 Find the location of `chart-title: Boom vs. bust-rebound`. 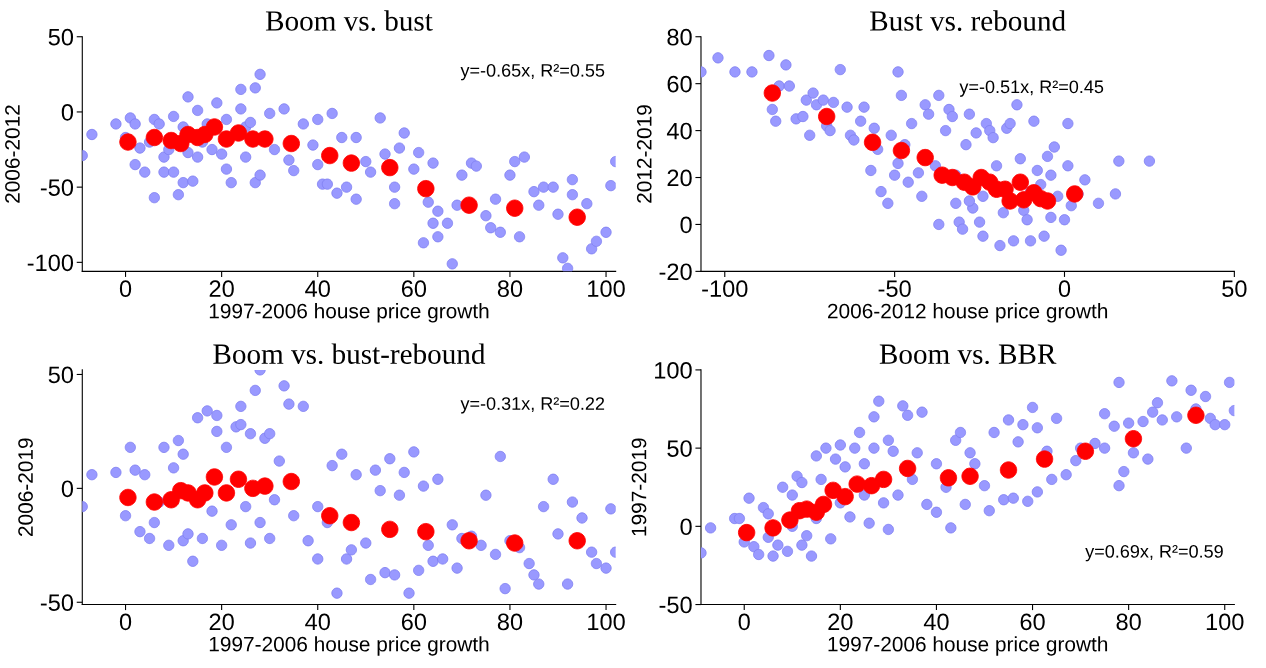

chart-title: Boom vs. bust-rebound is located at coordinates (349, 354).